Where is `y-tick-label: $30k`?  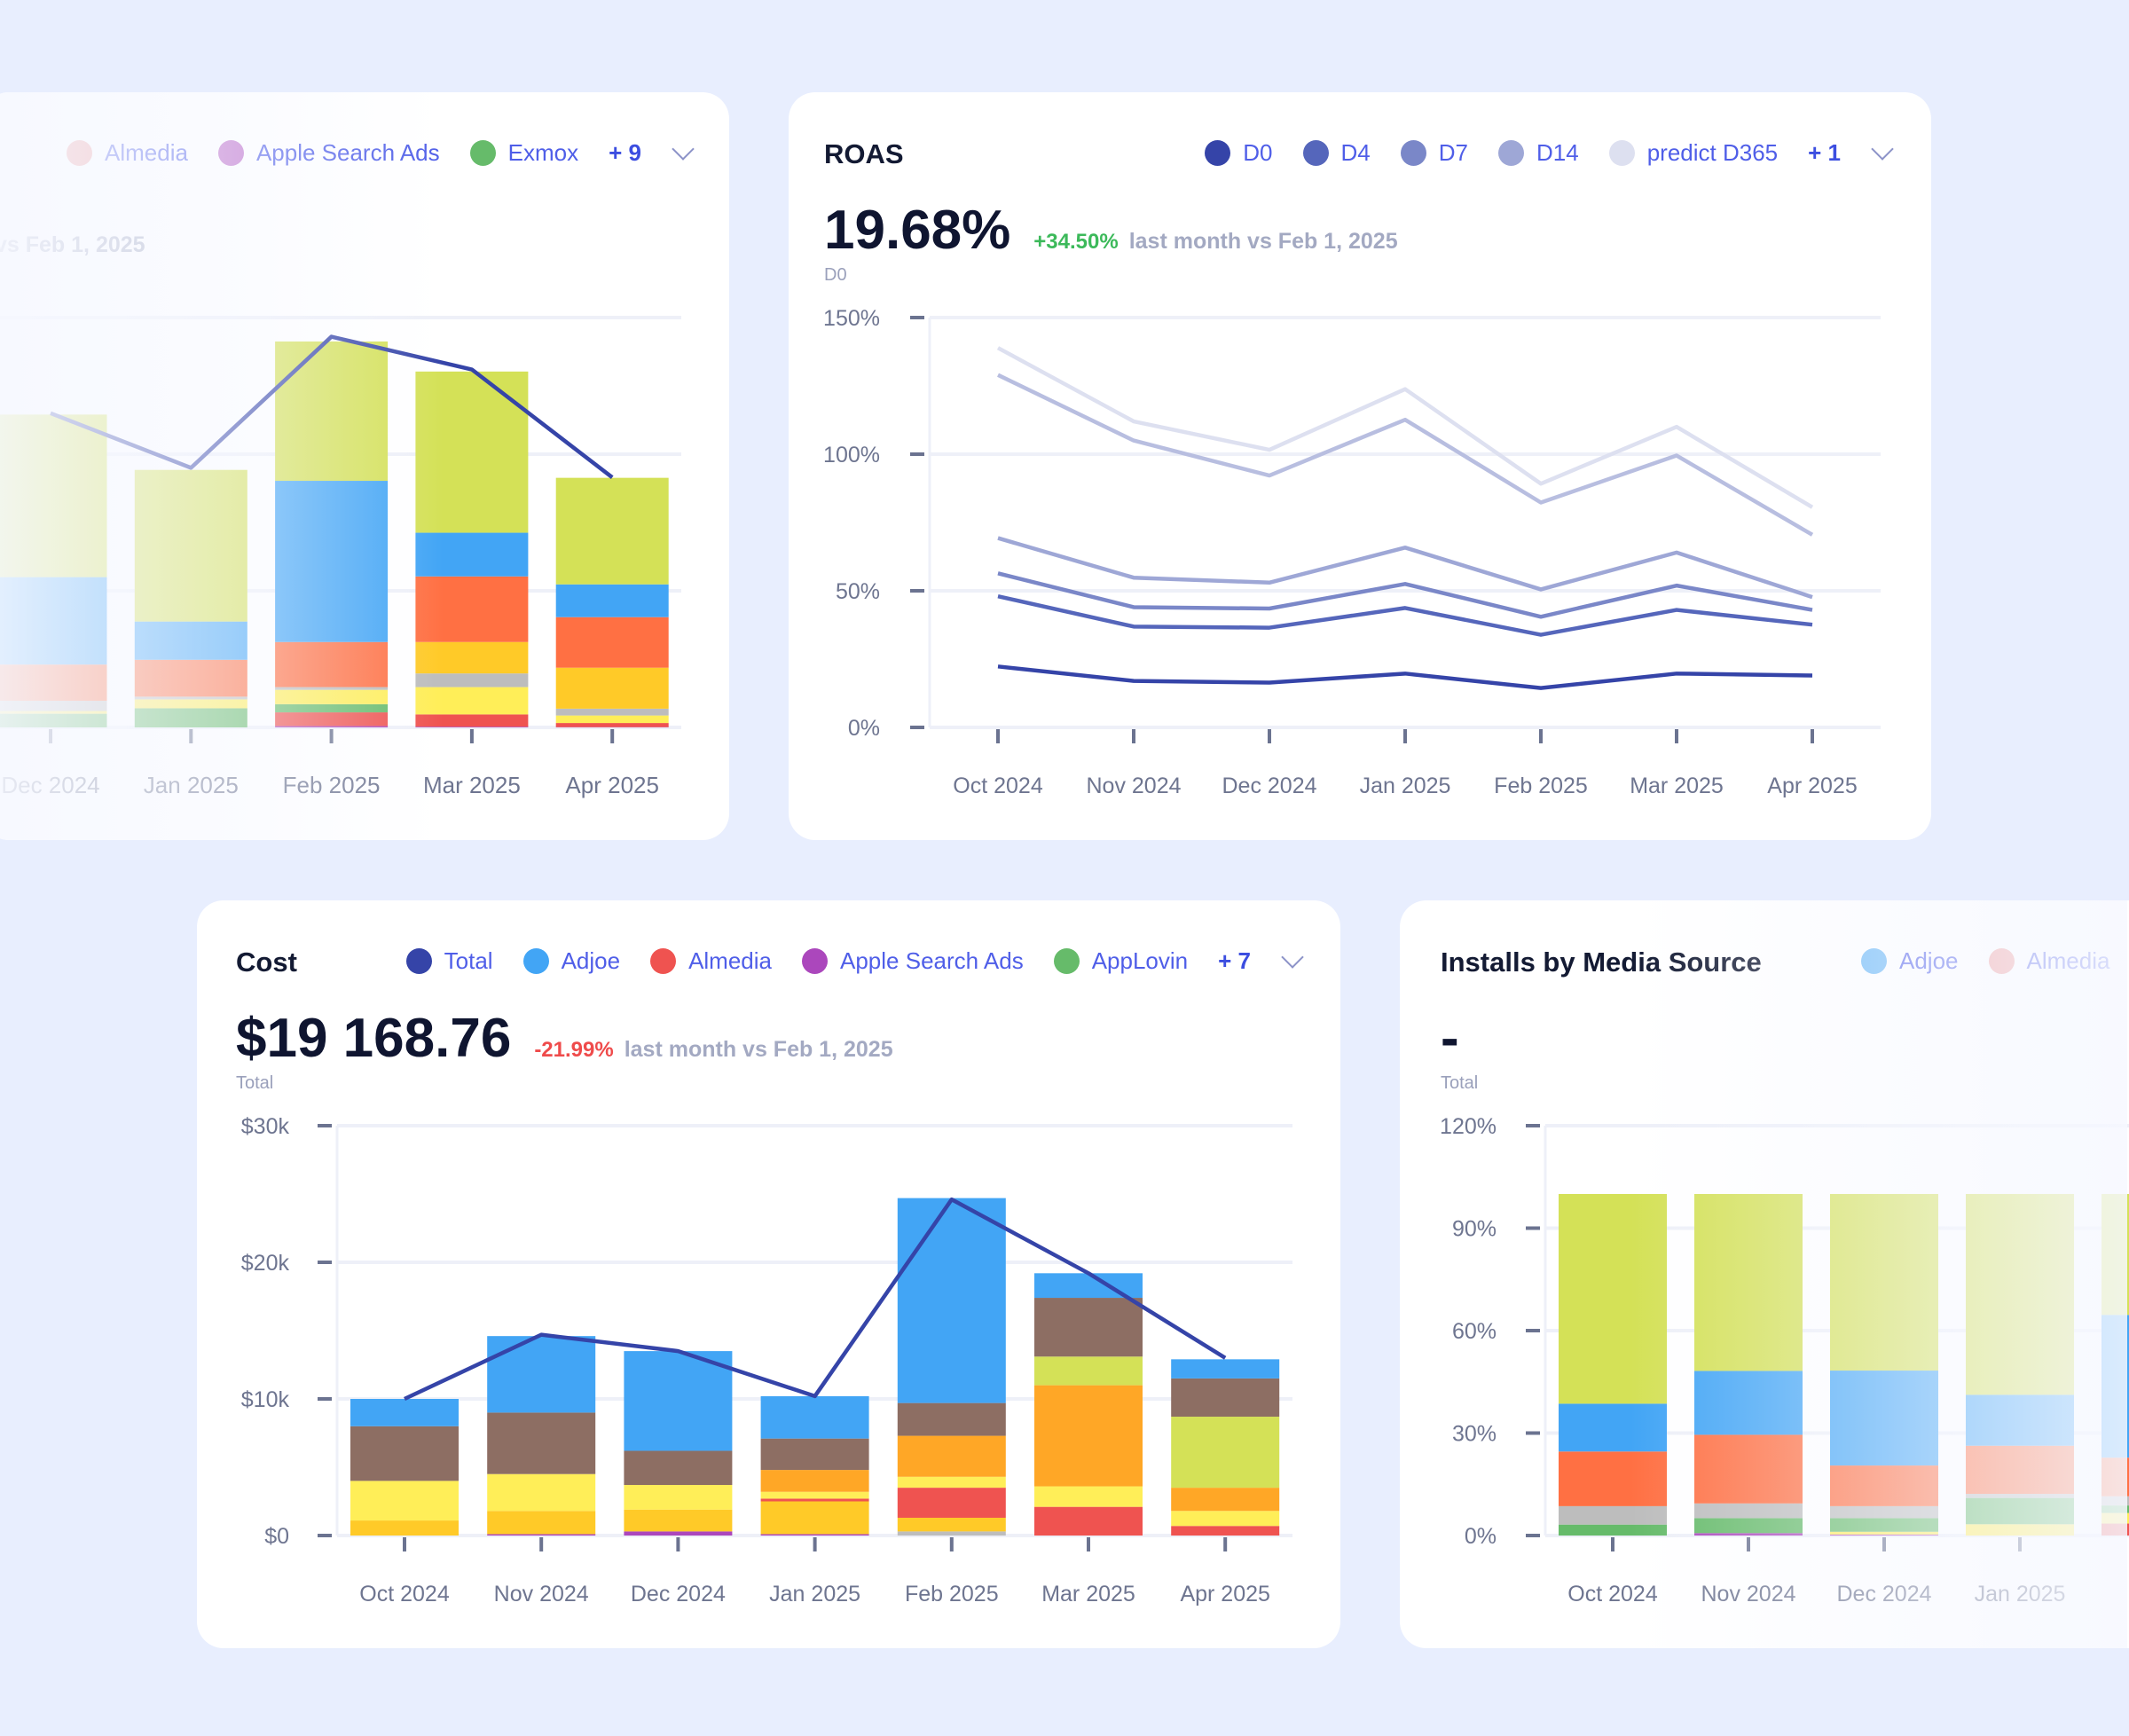
y-tick-label: $30k is located at coordinates (265, 1126).